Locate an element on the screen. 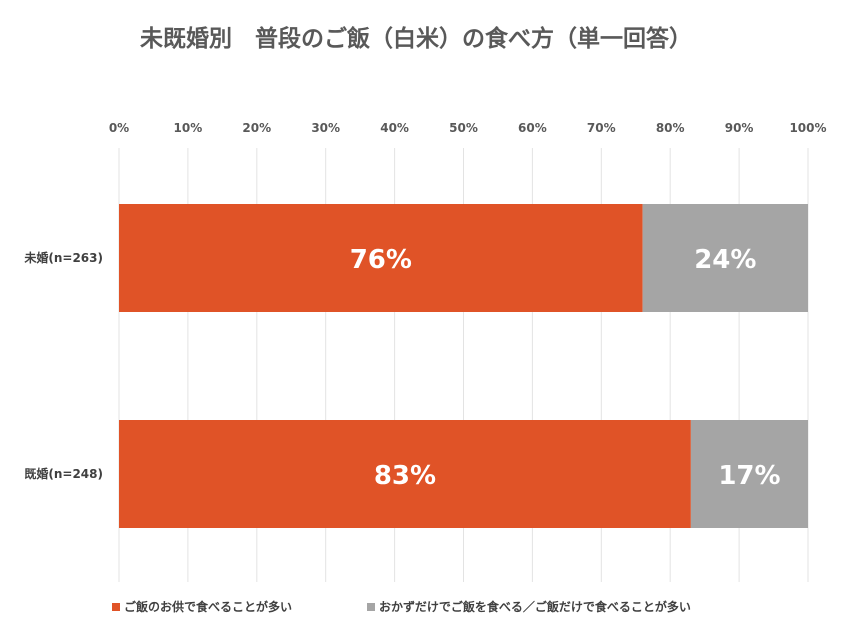 The height and width of the screenshot is (640, 853). legend: ご飯のお供で食べることが多い おかずだけでご飯を食べる／ご飯だけで食べることが多い is located at coordinates (401, 606).